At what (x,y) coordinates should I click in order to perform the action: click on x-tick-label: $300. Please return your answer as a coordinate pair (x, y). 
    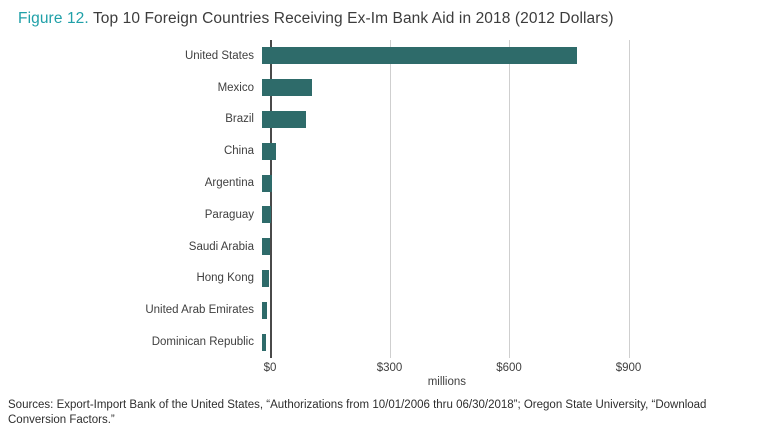
    Looking at the image, I should click on (389, 368).